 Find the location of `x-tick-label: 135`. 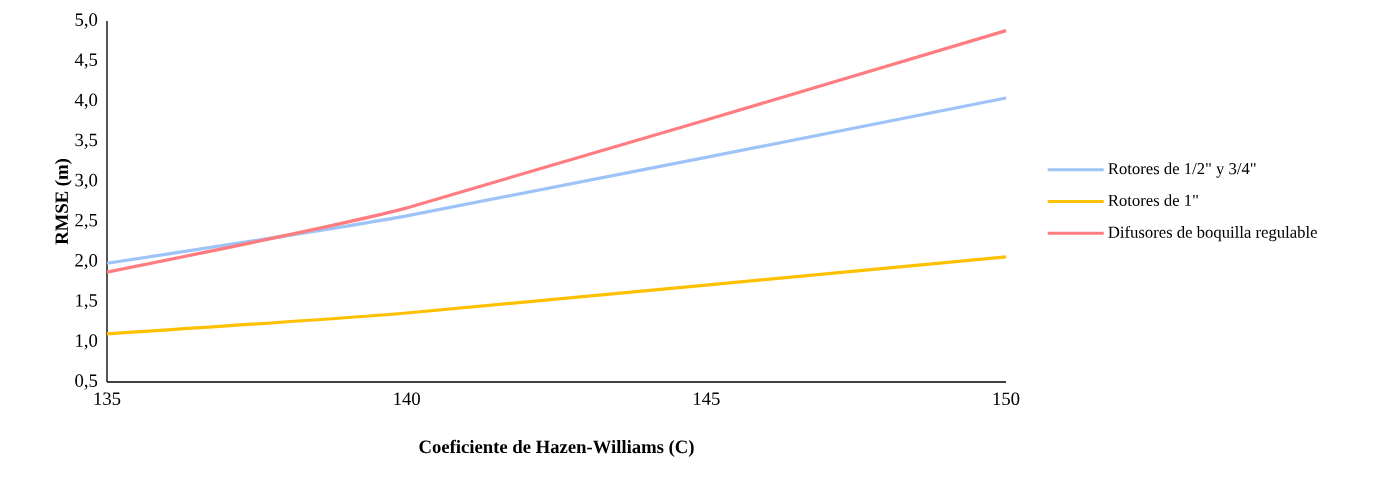

x-tick-label: 135 is located at coordinates (107, 399).